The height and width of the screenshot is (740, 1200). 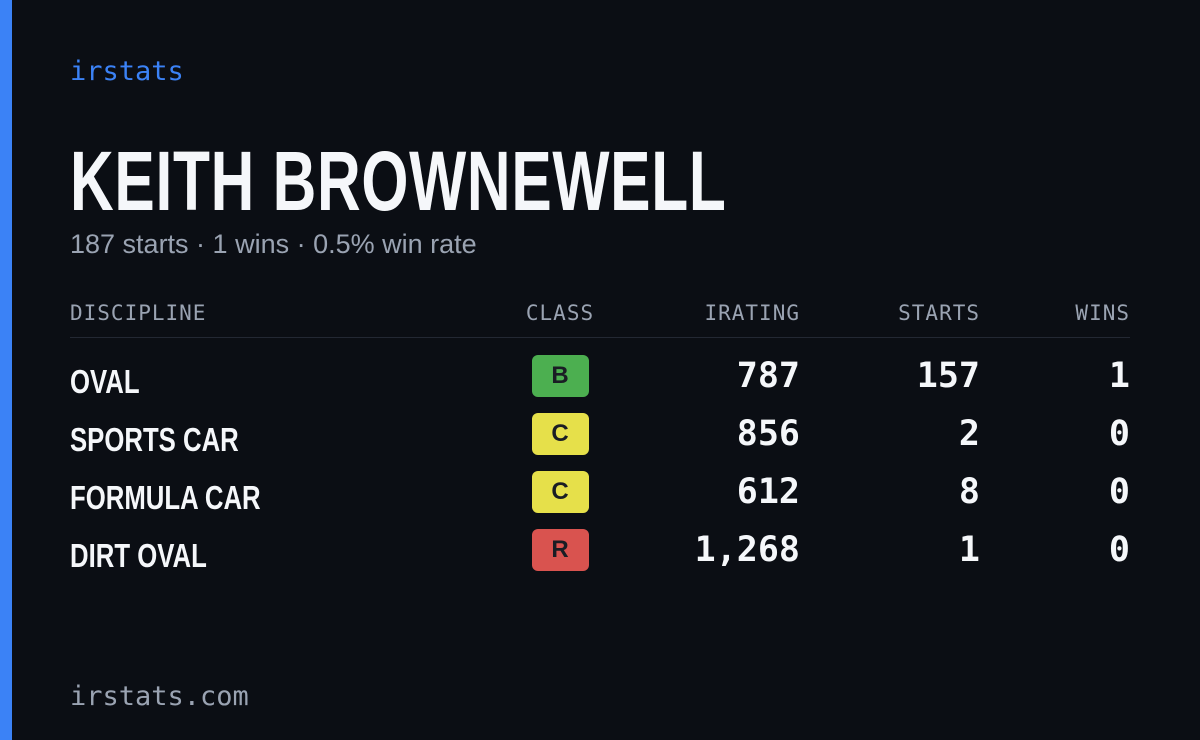 What do you see at coordinates (273, 244) in the screenshot?
I see `driver-summary: 187 starts · 1 wins · 0.5% win rate` at bounding box center [273, 244].